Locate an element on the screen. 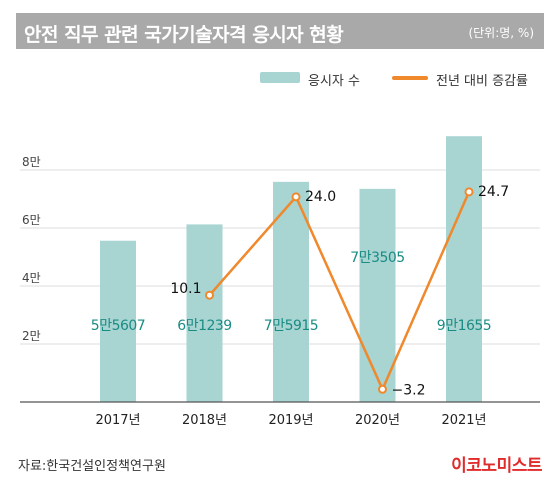  bar-value-label: 9만1655 is located at coordinates (464, 326).